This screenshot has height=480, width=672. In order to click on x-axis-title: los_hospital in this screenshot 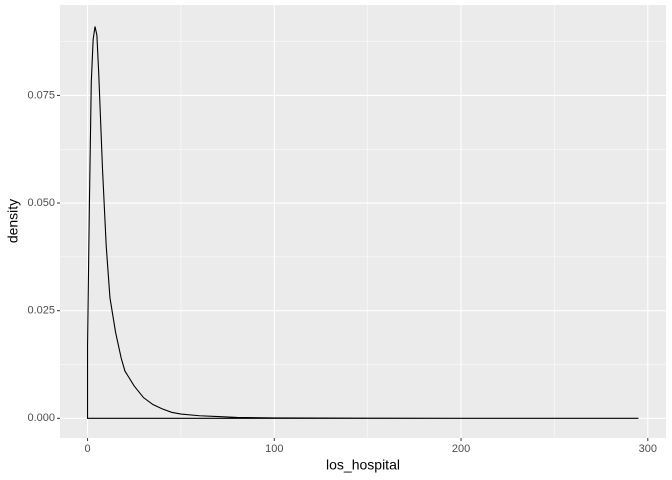, I will do `click(363, 465)`.